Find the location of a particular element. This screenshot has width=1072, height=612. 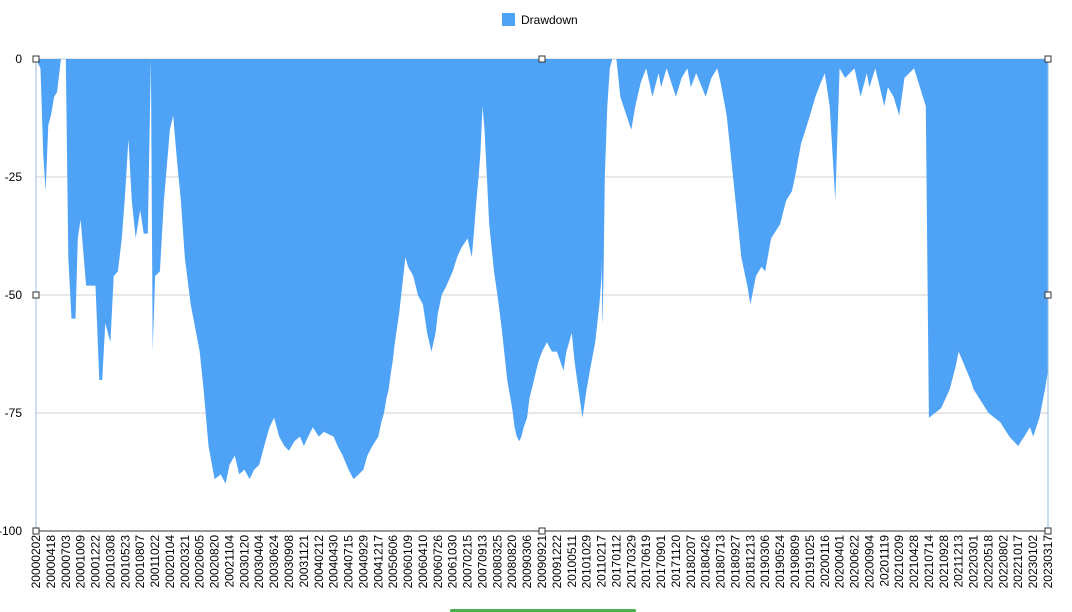

x-tick-label: 20041217 is located at coordinates (378, 562).